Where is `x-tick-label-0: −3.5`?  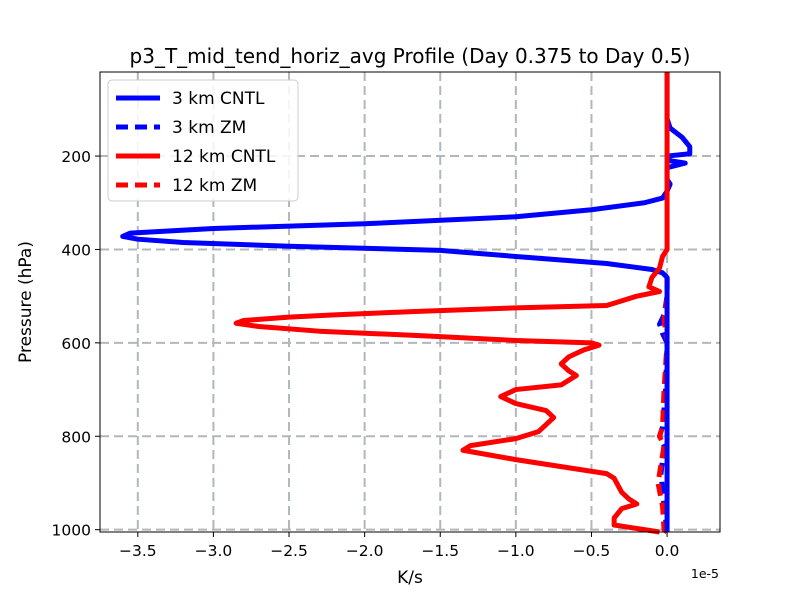 x-tick-label-0: −3.5 is located at coordinates (138, 551).